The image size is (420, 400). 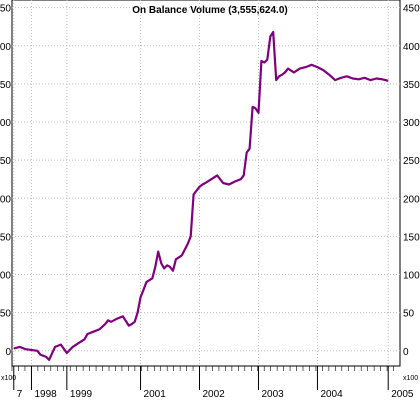 I want to click on y-tick-label-left: 350, so click(x=5, y=85).